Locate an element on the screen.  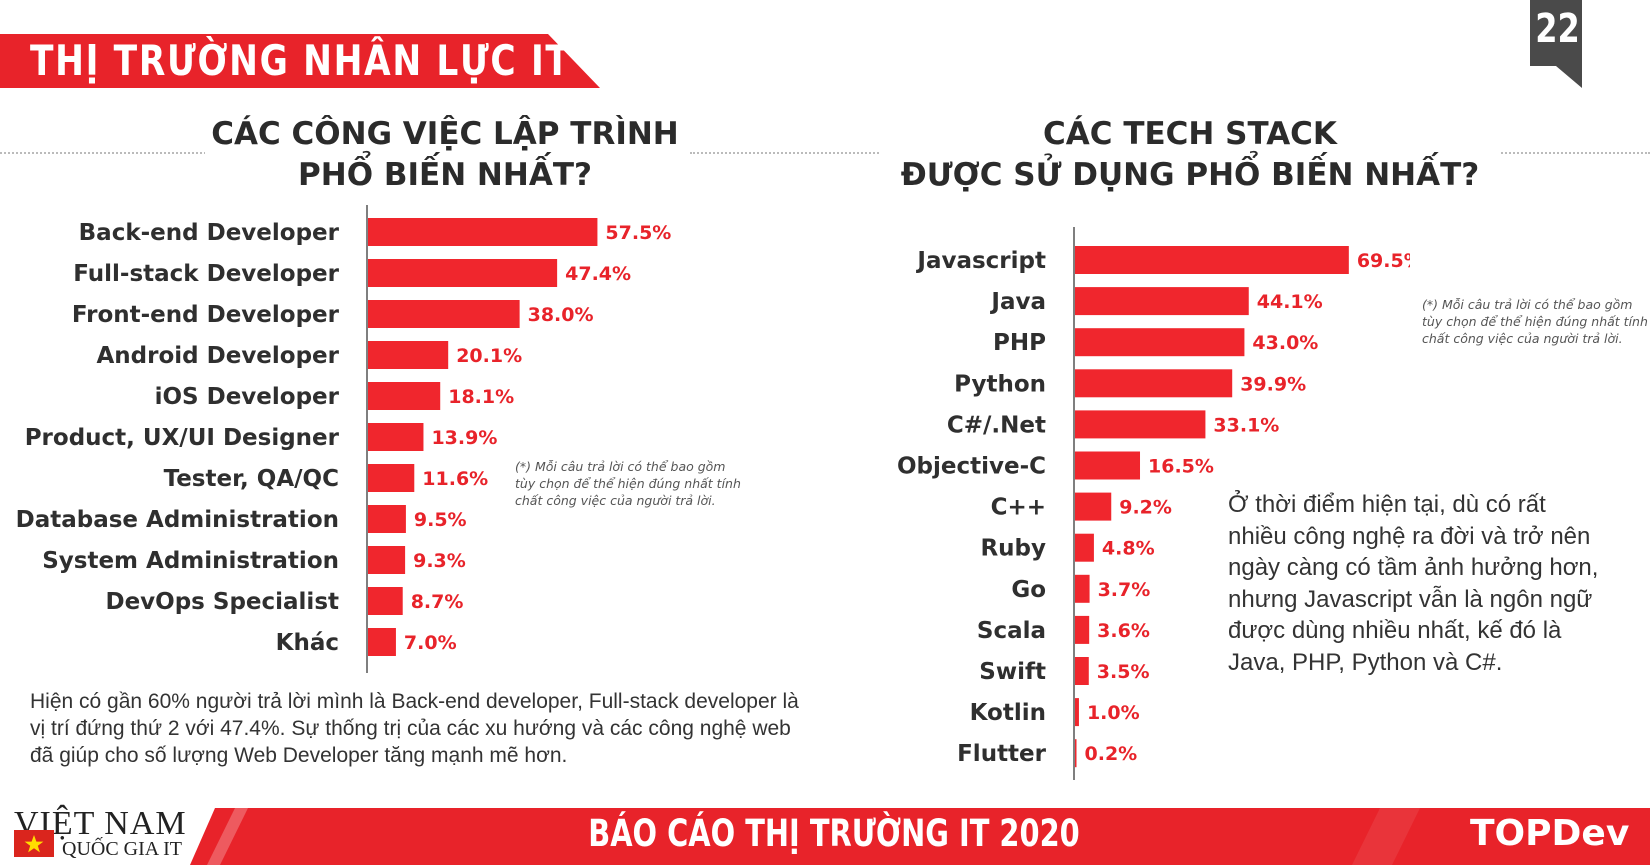
right-paragraph-line3: ngày càng có tầm ảnh hưởng hơn, is located at coordinates (1413, 567).